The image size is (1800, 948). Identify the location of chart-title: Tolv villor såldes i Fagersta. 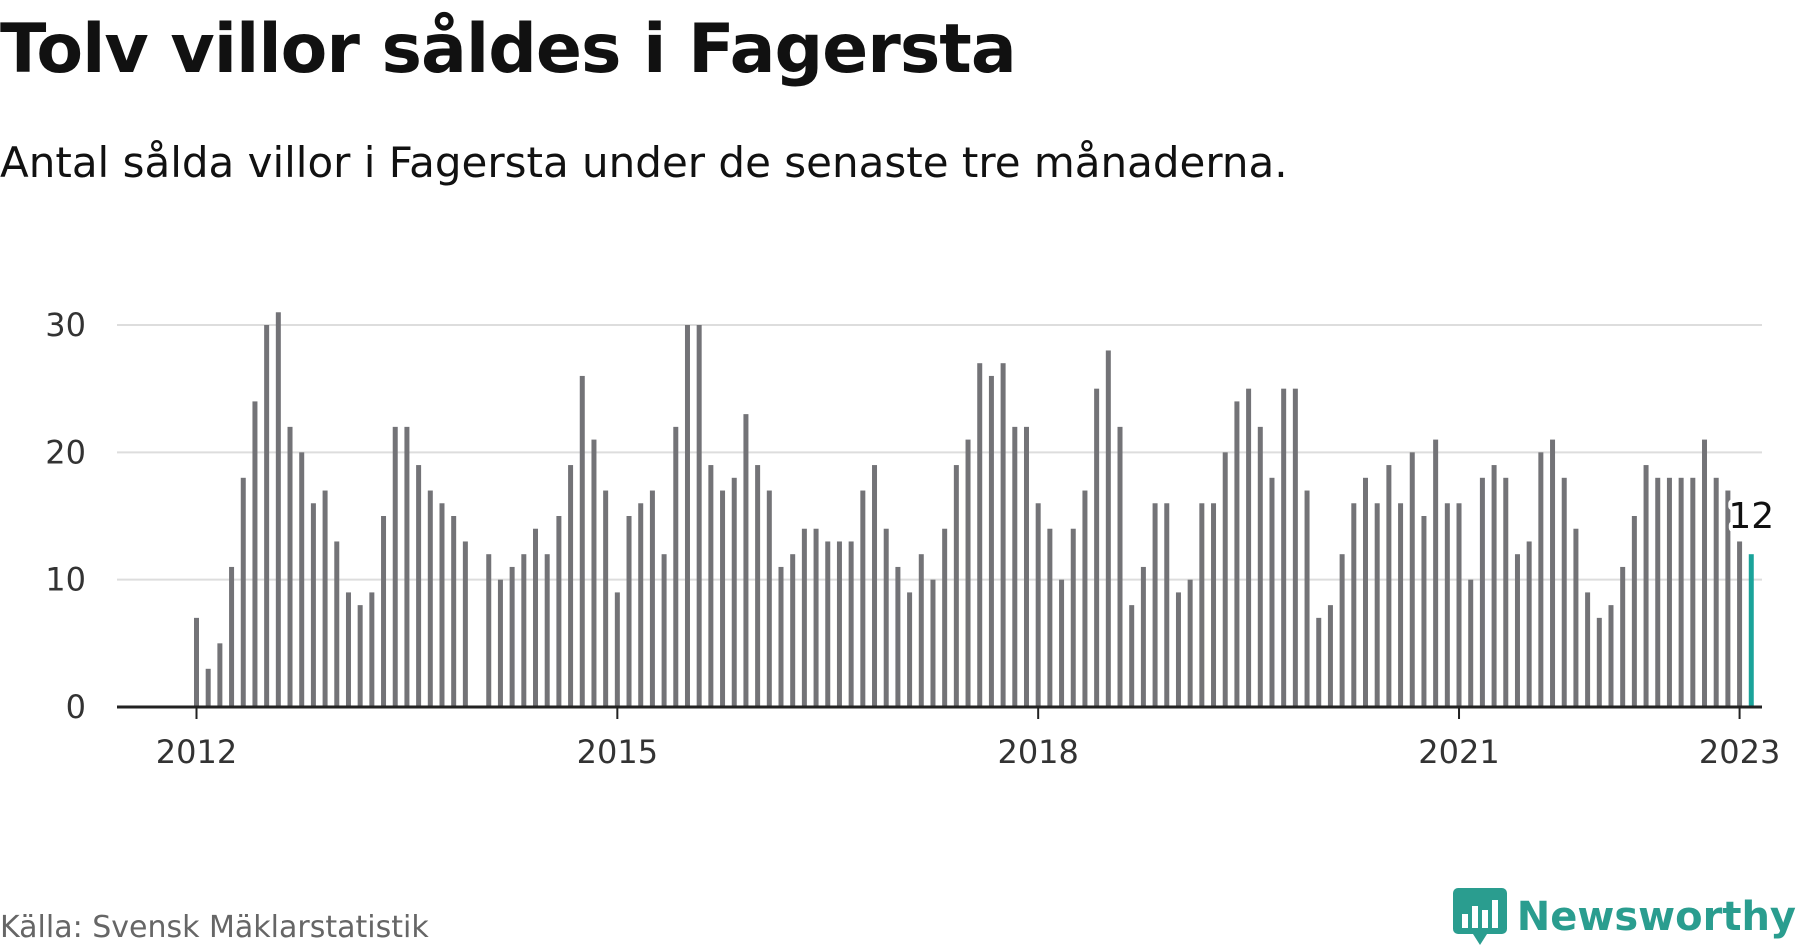
(508, 49).